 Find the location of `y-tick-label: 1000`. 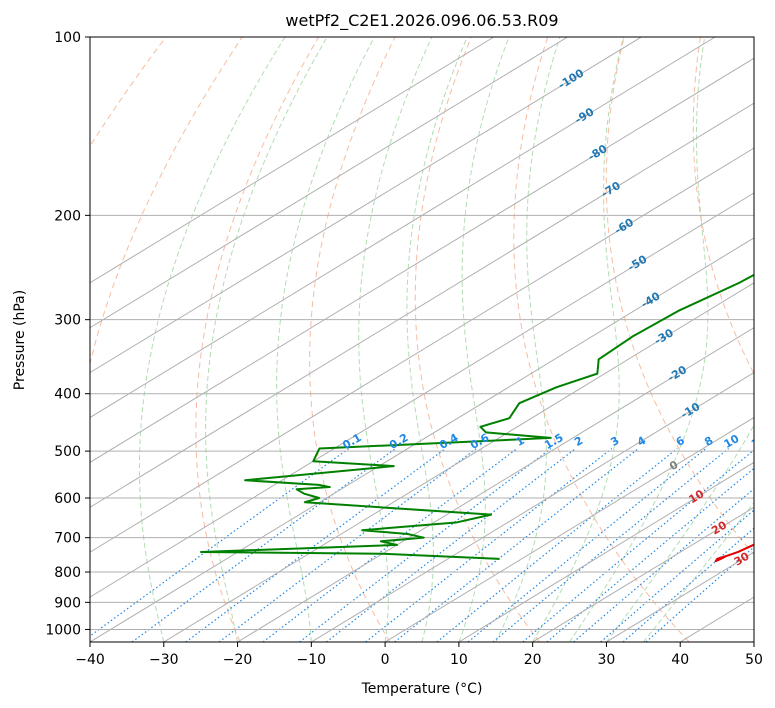

y-tick-label: 1000 is located at coordinates (63, 630).